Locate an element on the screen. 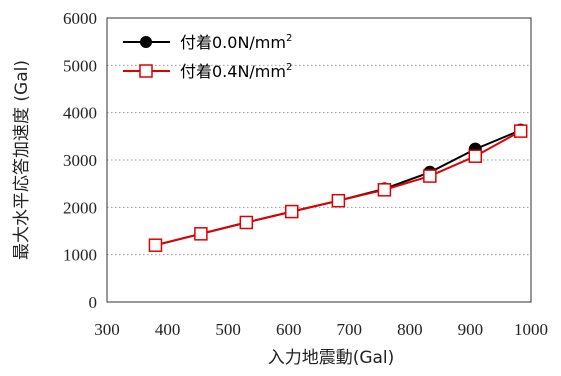 The image size is (561, 376). x-tick-label-1000: 1000 is located at coordinates (531, 329).